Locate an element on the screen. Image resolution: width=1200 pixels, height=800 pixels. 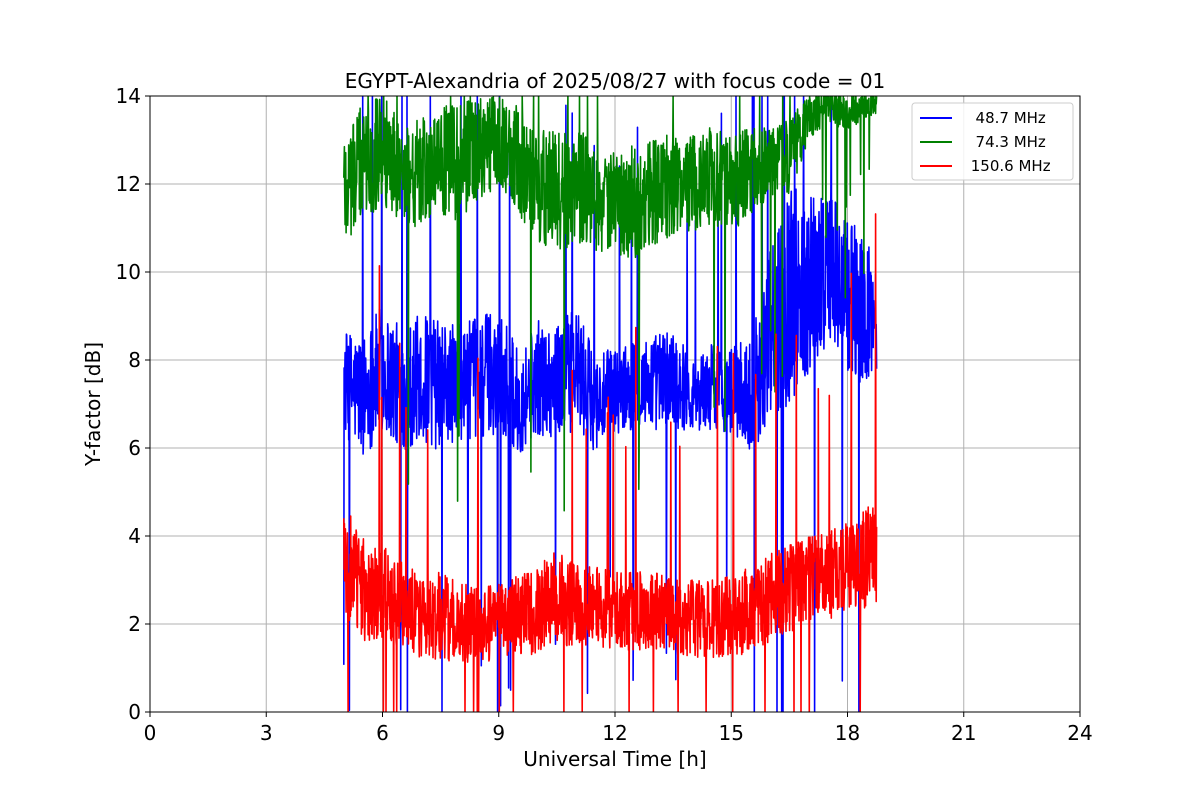
y-tick-label: 10 is located at coordinates (128, 272).